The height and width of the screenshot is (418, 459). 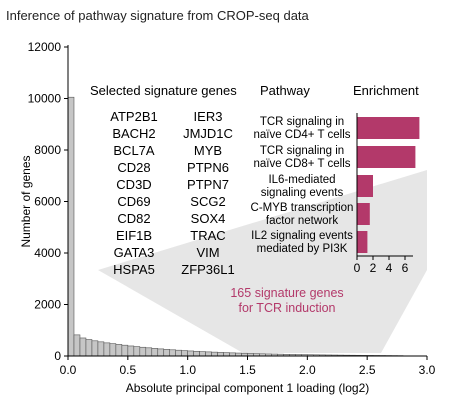 I want to click on gene-name: CD28, so click(x=133, y=167).